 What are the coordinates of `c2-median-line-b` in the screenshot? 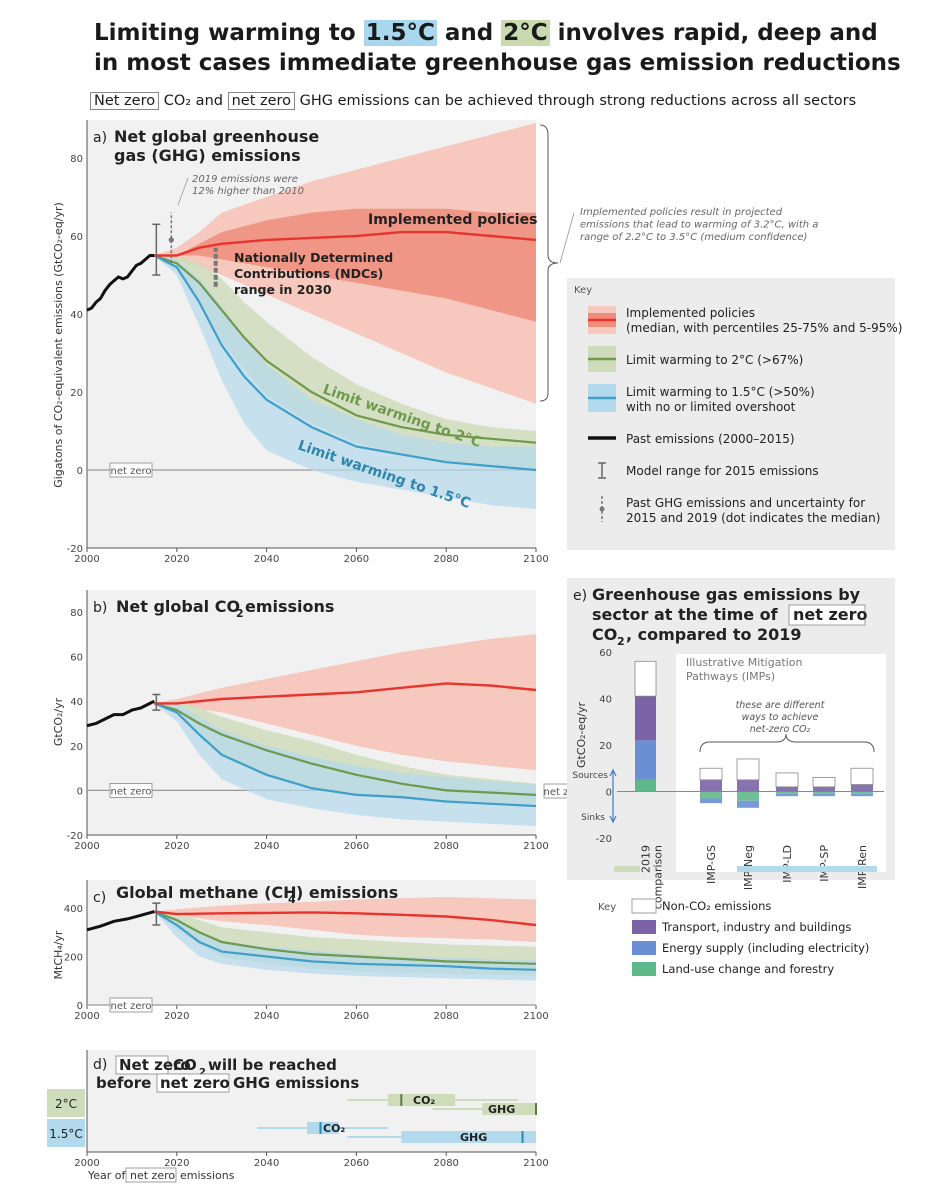 It's located at (345, 749).